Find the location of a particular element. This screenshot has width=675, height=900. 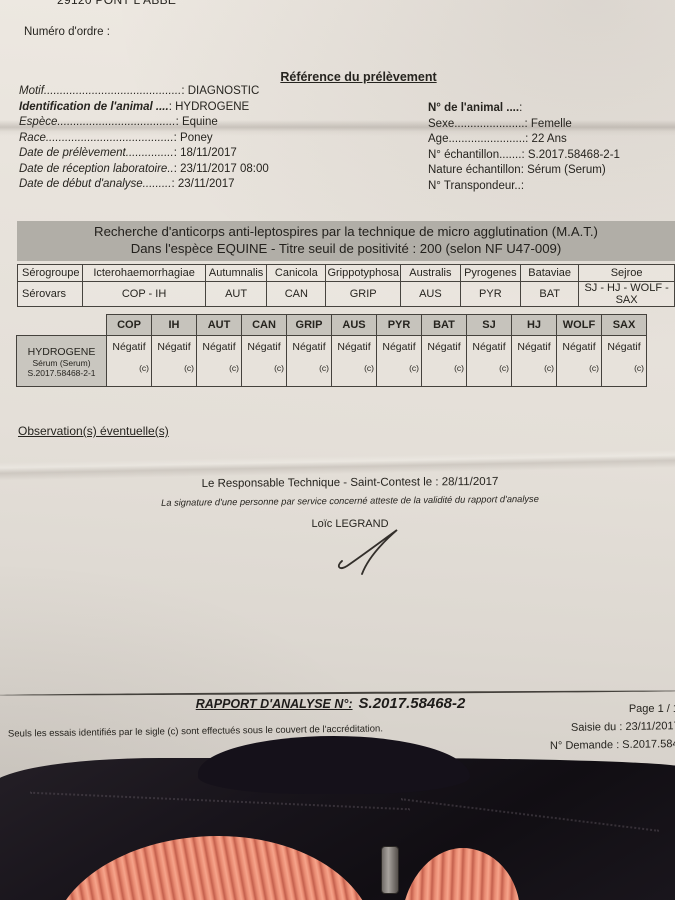

sample-label-cell: HYDROGENE Sérum (Serum) S.2017.58468-2-1 is located at coordinates (61, 361).